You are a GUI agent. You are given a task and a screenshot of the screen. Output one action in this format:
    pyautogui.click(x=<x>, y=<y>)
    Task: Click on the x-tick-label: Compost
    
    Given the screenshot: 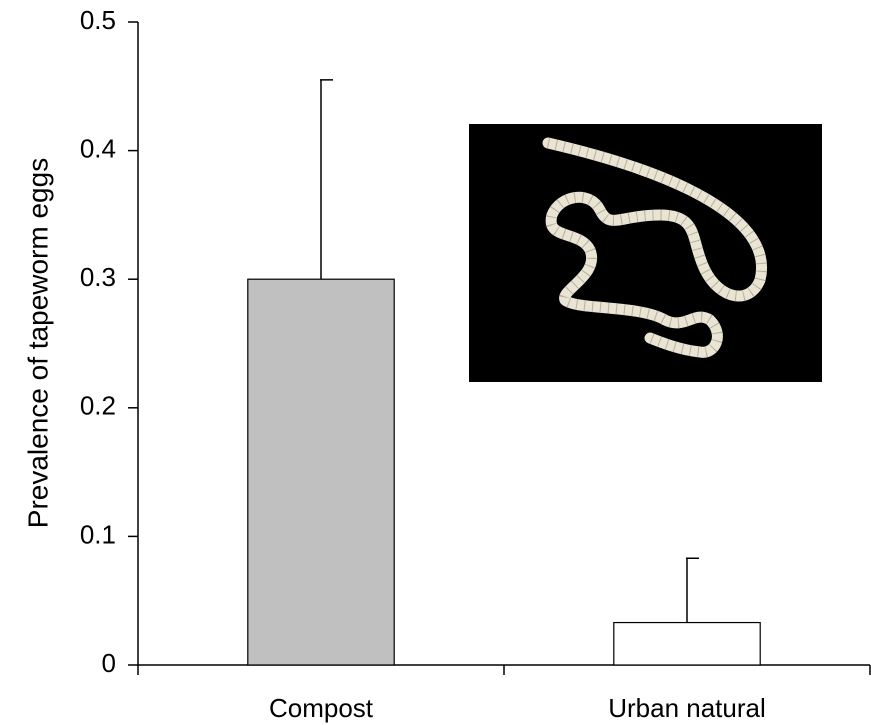 What is the action you would take?
    pyautogui.click(x=321, y=708)
    